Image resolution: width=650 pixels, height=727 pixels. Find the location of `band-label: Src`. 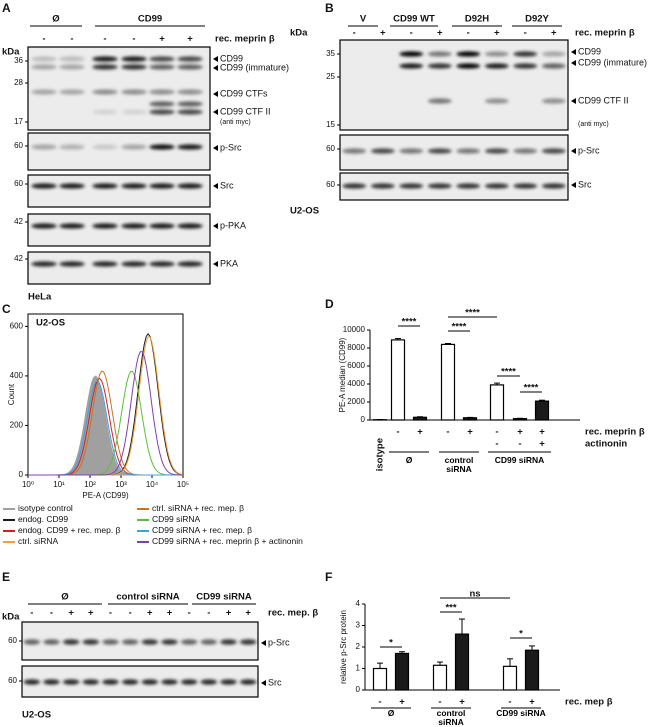

band-label: Src is located at coordinates (227, 185).